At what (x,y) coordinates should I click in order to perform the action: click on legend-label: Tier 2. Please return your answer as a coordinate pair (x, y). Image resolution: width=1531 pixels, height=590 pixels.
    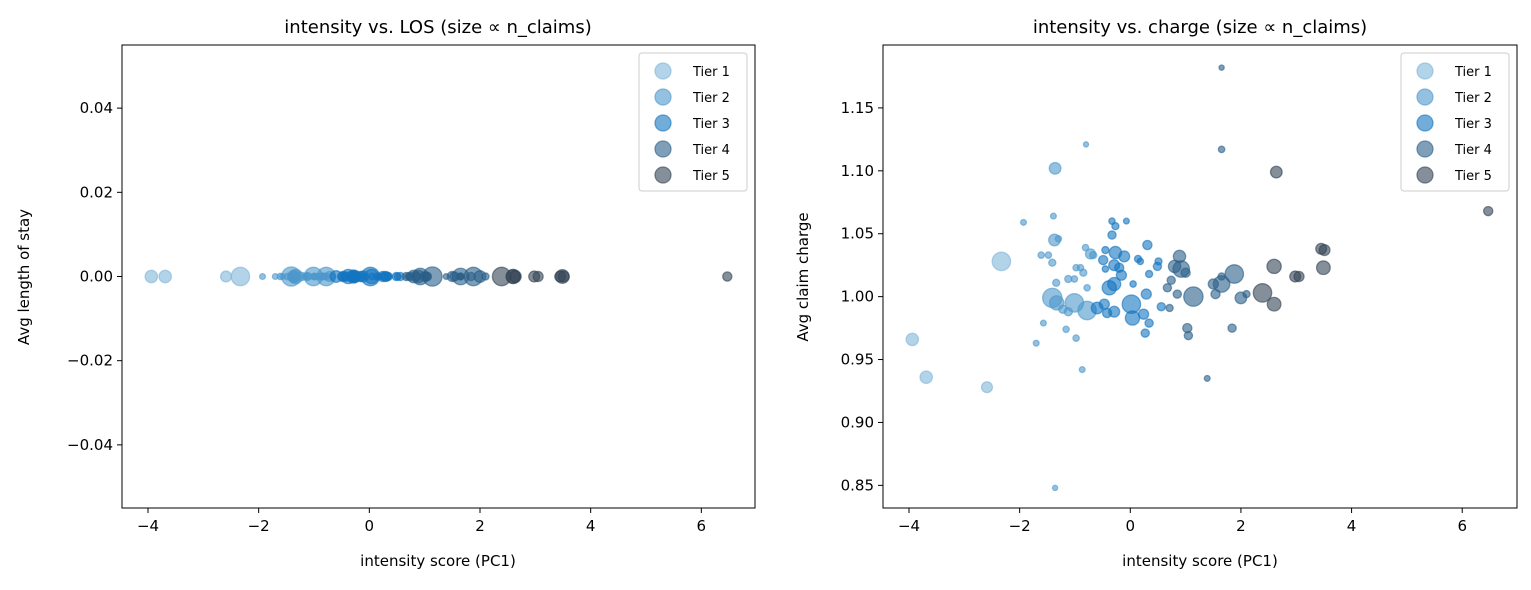
    Looking at the image, I should click on (711, 98).